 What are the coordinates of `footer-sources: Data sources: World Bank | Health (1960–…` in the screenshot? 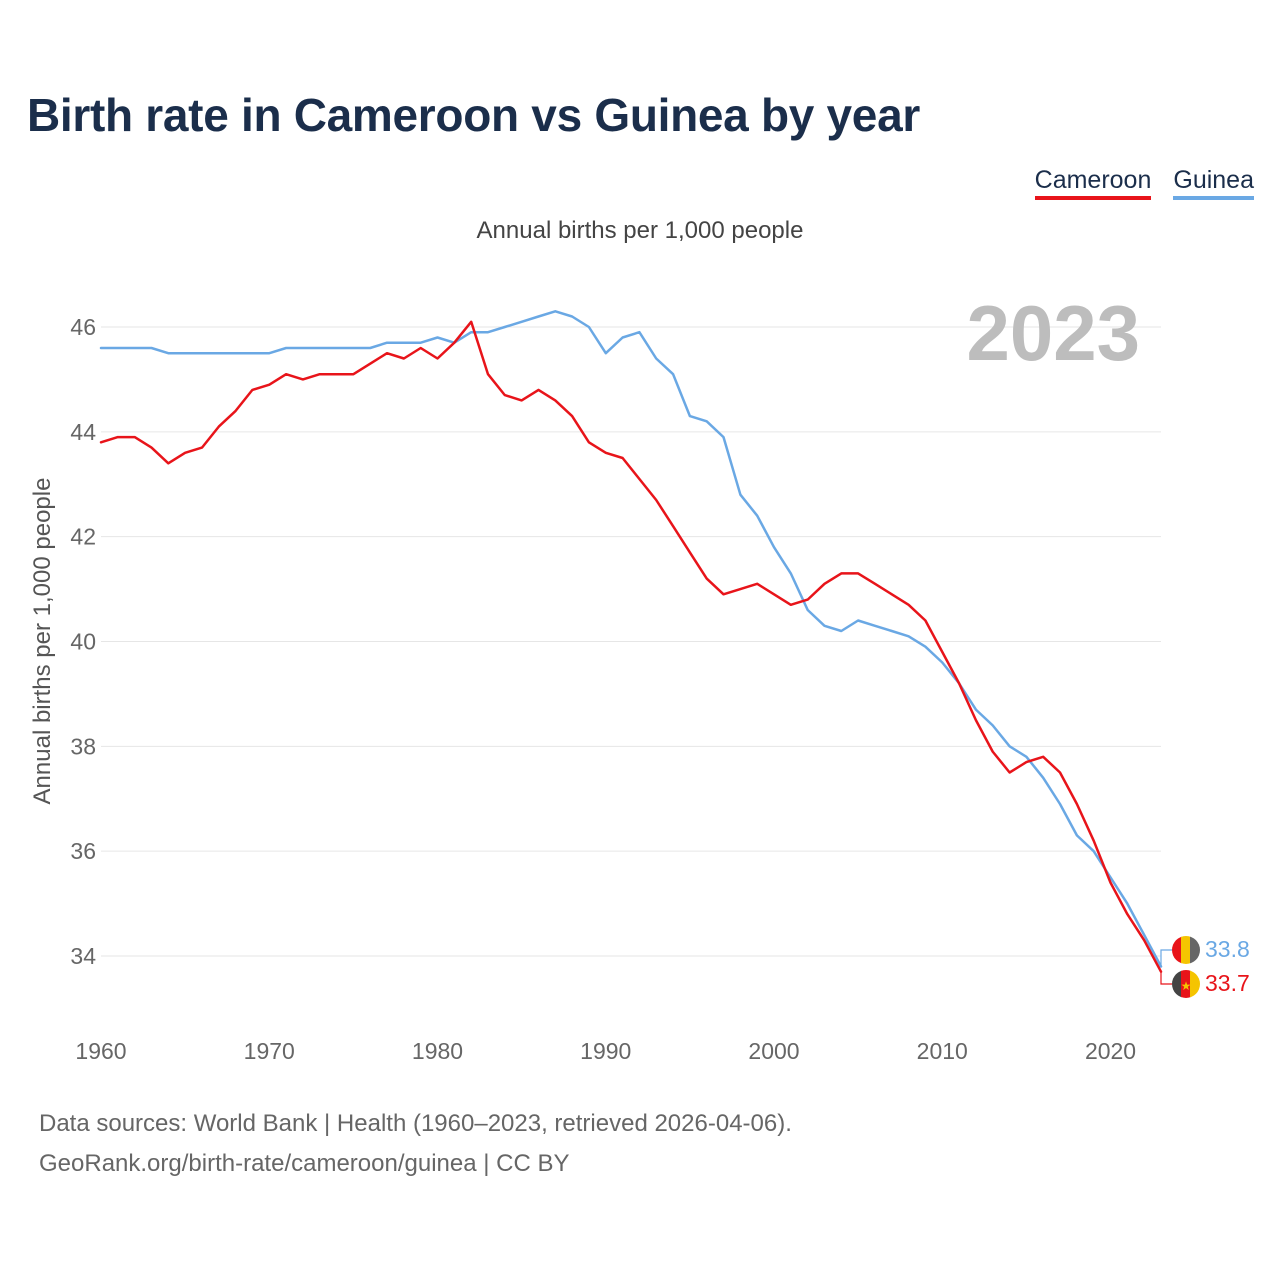 It's located at (415, 1123).